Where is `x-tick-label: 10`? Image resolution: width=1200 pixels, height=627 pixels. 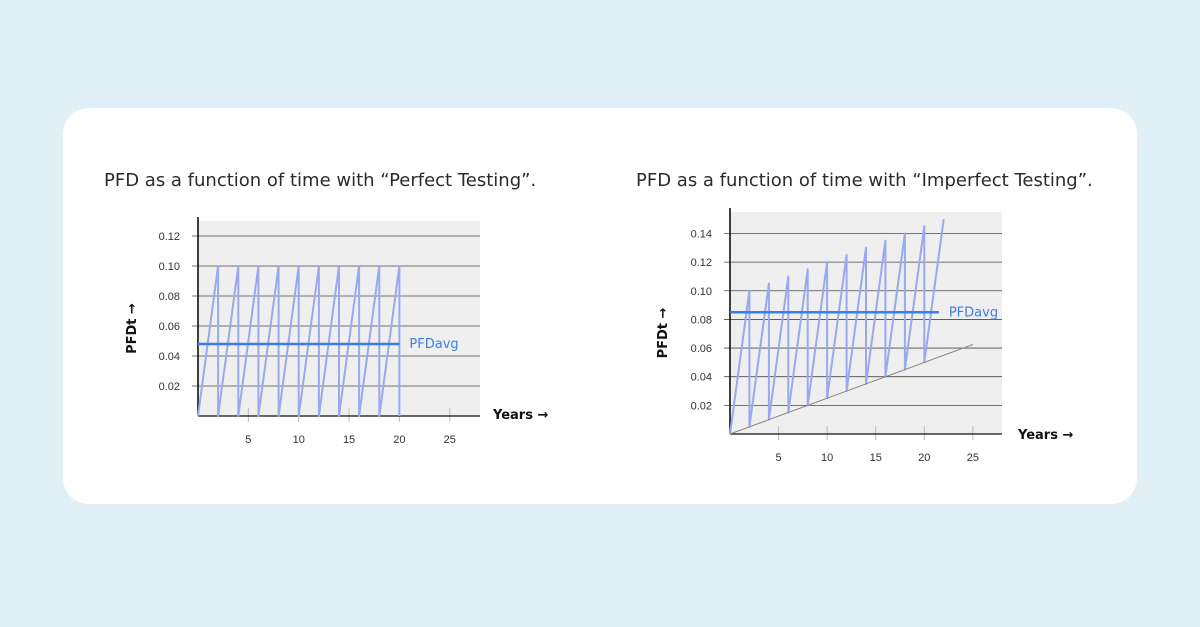 x-tick-label: 10 is located at coordinates (299, 440).